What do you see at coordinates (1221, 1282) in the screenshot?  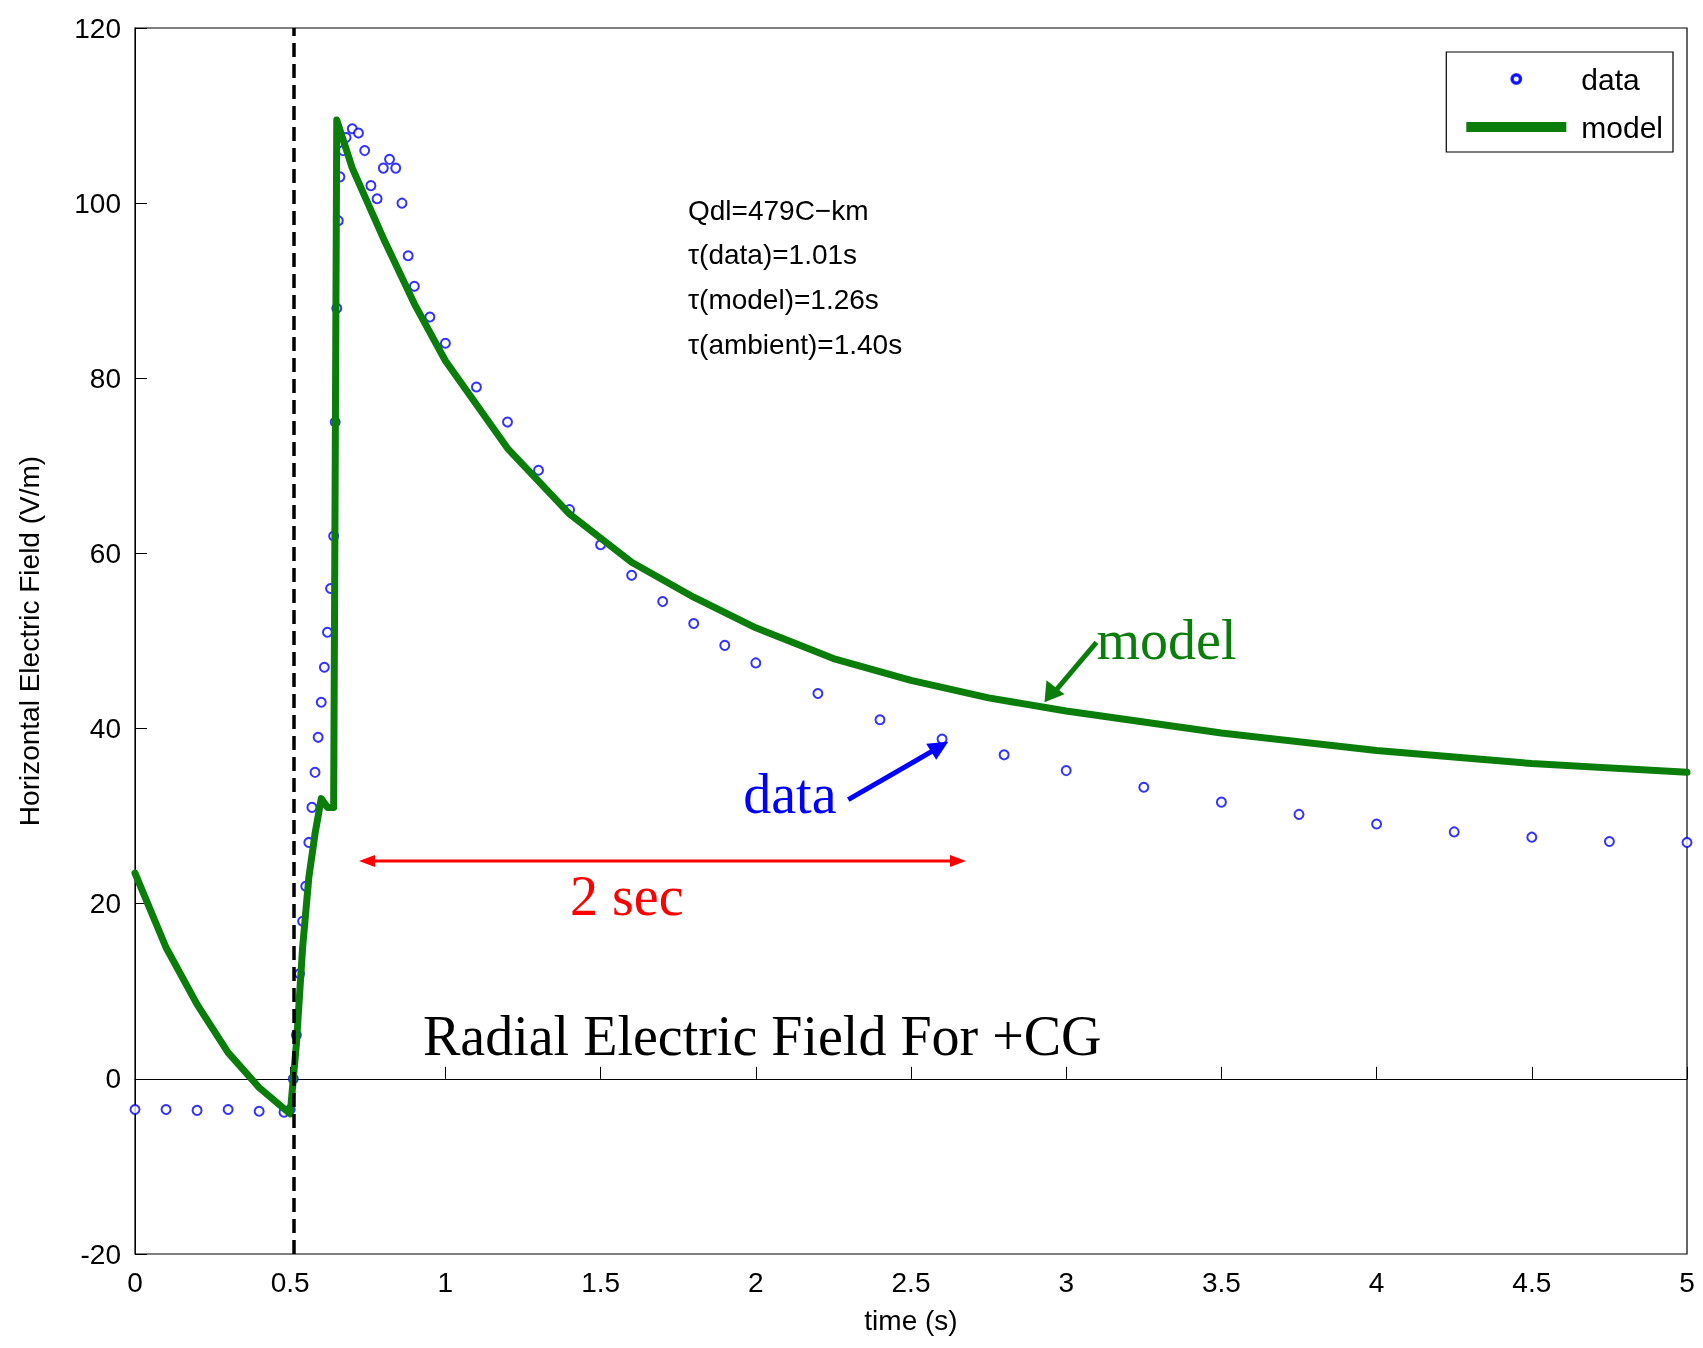 I see `x-tick-label: 3.5` at bounding box center [1221, 1282].